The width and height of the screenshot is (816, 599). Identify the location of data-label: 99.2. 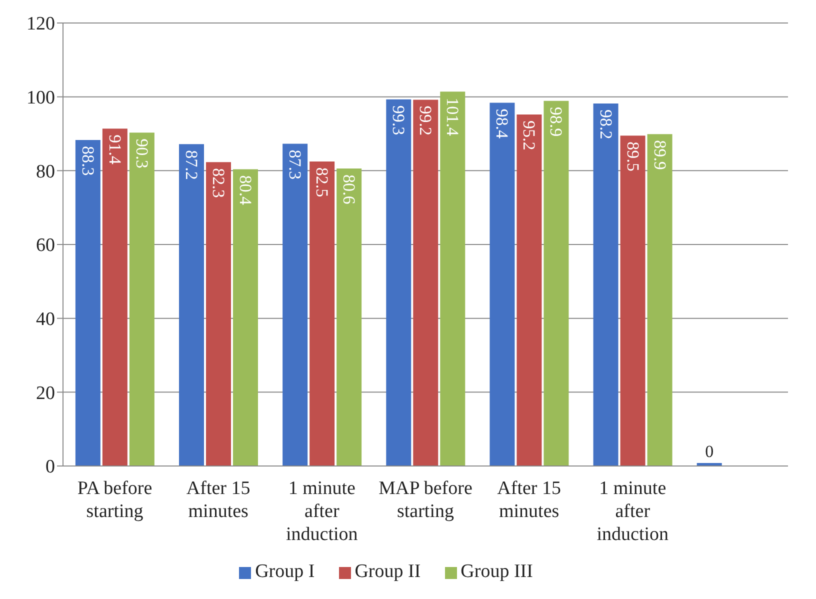
(426, 121).